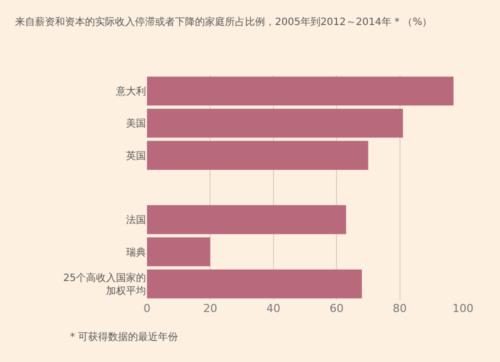 The height and width of the screenshot is (362, 500). Describe the element at coordinates (399, 308) in the screenshot. I see `x-tick-label: 80` at that location.